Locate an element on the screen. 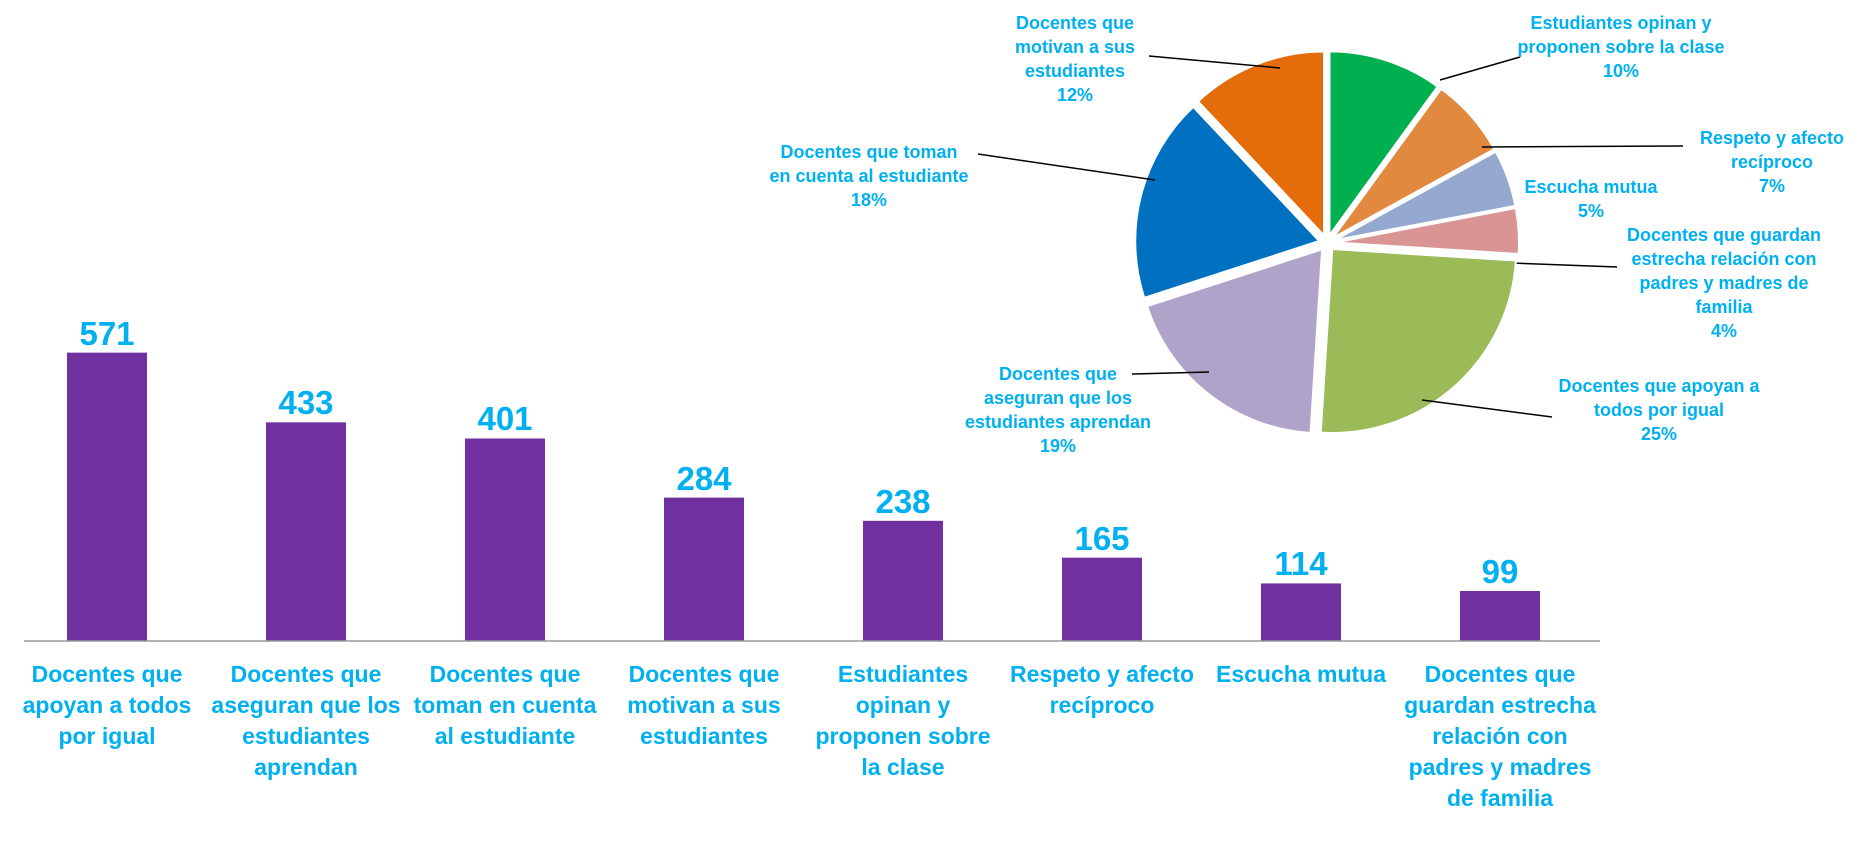  value-label: 99 is located at coordinates (1500, 571).